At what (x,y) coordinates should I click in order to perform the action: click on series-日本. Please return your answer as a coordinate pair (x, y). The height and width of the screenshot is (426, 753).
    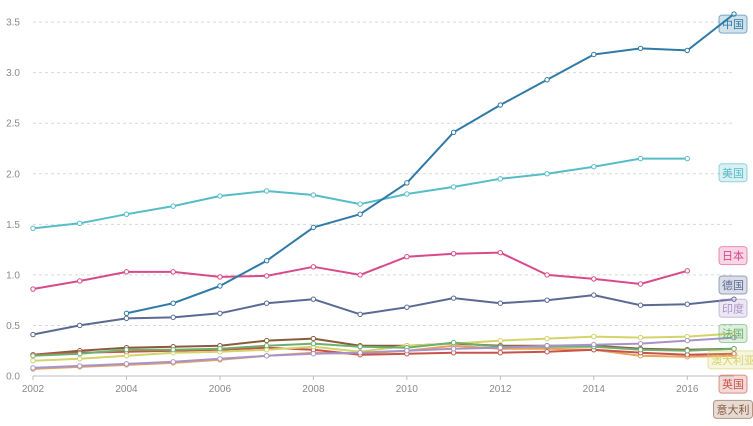
    Looking at the image, I should click on (360, 270).